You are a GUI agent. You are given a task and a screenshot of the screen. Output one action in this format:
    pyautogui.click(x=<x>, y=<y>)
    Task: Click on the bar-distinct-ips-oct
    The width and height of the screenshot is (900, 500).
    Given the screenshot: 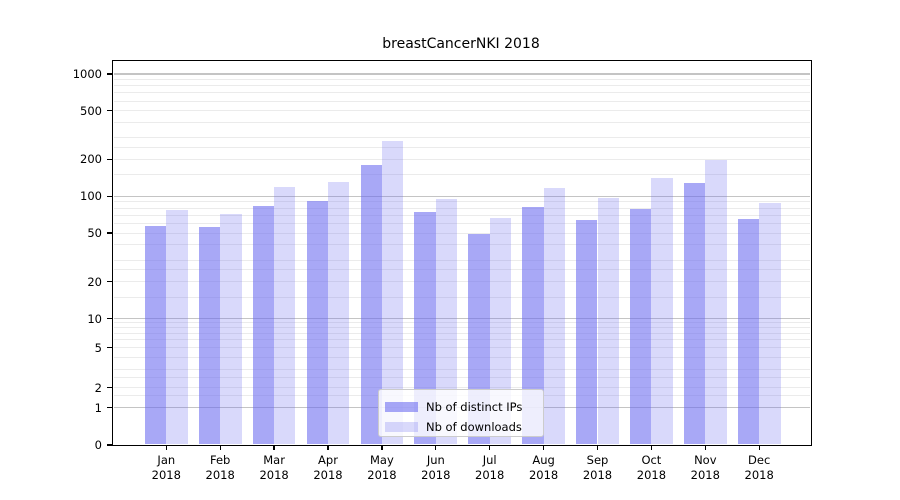 What is the action you would take?
    pyautogui.click(x=641, y=326)
    